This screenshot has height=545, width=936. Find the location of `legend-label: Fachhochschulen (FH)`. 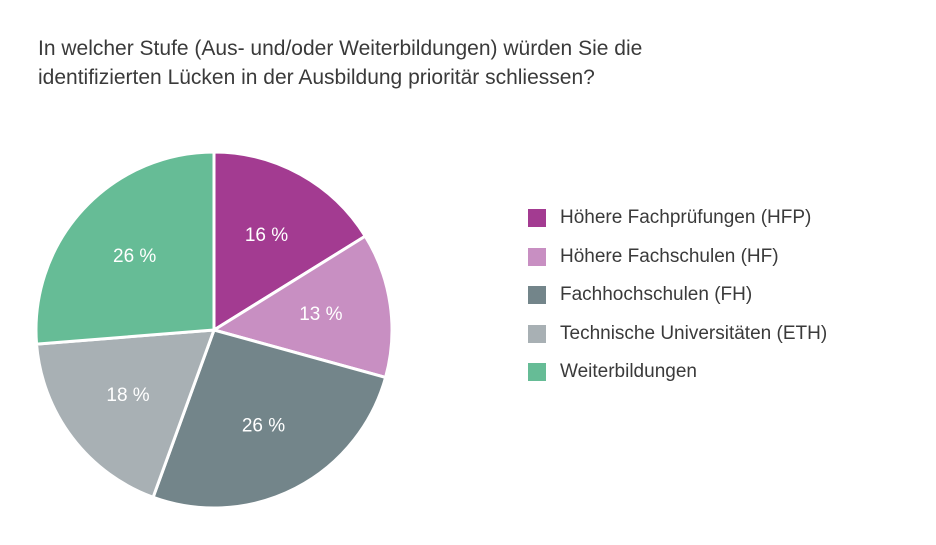

legend-label: Fachhochschulen (FH) is located at coordinates (656, 295).